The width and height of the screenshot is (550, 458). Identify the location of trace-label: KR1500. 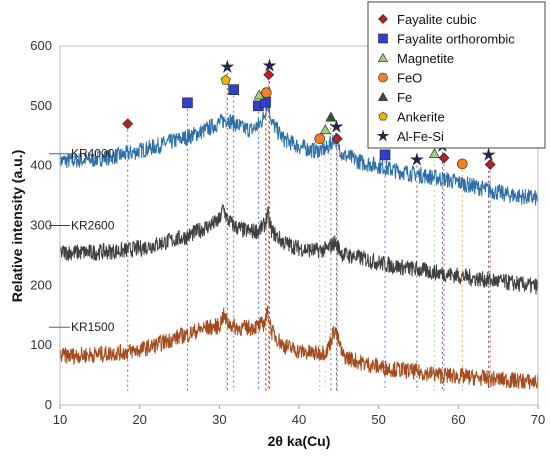
(93, 327).